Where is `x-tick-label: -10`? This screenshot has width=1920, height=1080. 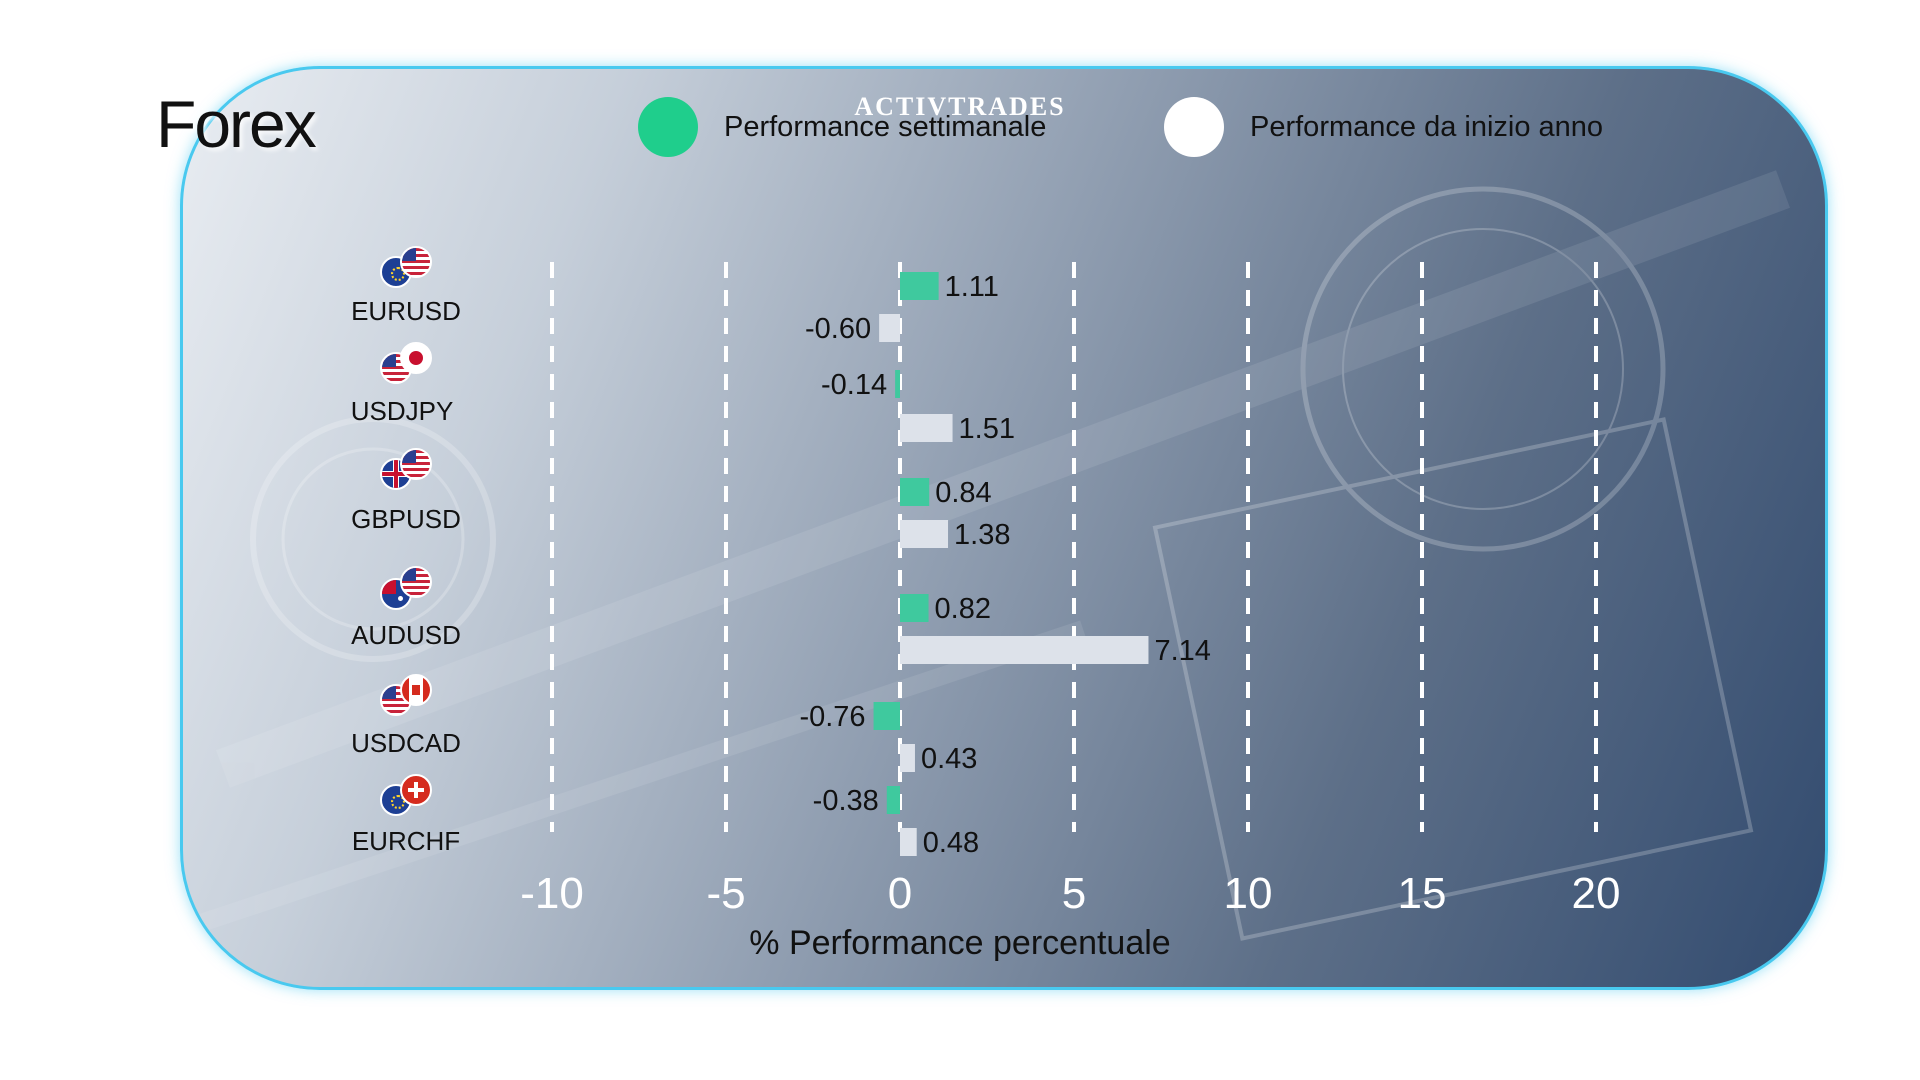
x-tick-label: -10 is located at coordinates (552, 893).